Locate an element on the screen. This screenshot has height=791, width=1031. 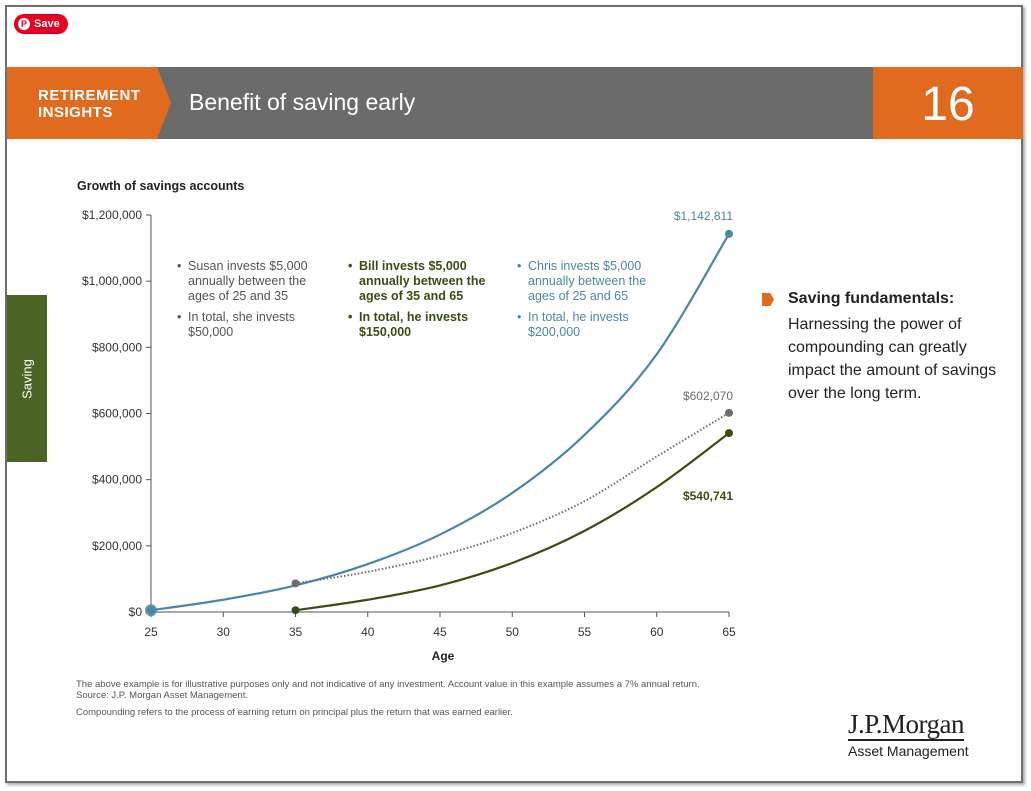
section-label: RETIREMENT INSIGHTS is located at coordinates (89, 104).